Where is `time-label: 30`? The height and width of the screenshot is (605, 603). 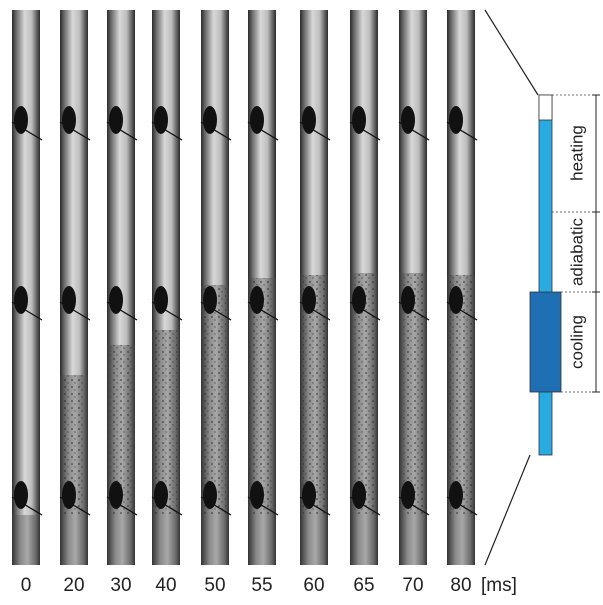 time-label: 30 is located at coordinates (120, 585).